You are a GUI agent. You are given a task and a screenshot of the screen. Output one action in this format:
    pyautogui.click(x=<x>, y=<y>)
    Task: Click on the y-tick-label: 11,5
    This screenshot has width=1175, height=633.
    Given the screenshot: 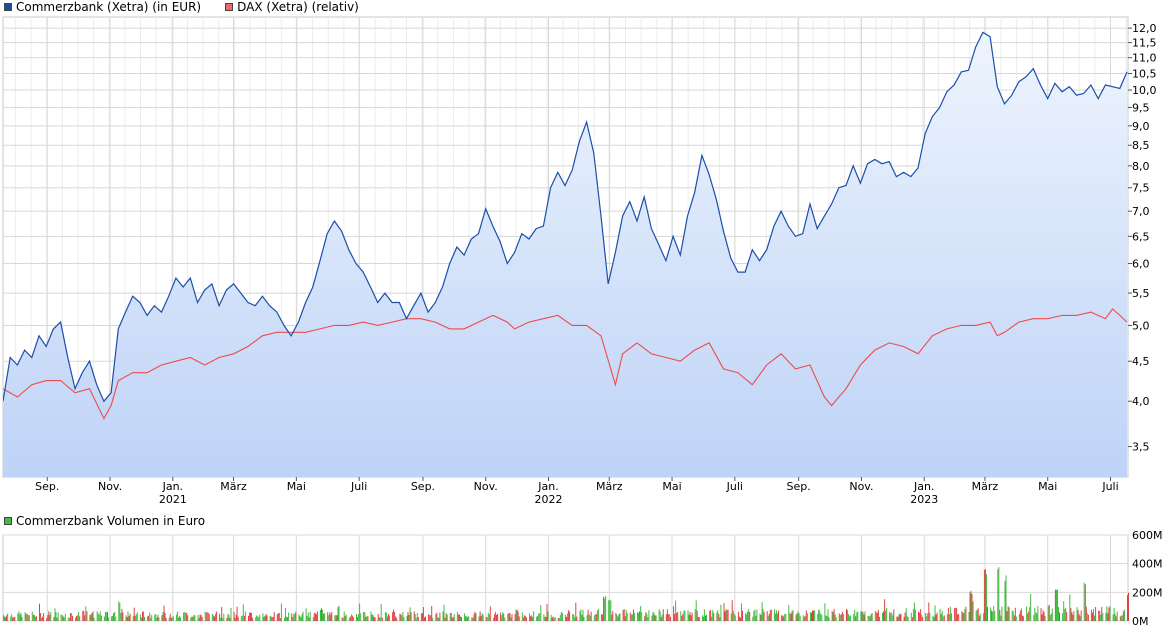 What is the action you would take?
    pyautogui.click(x=1144, y=43)
    